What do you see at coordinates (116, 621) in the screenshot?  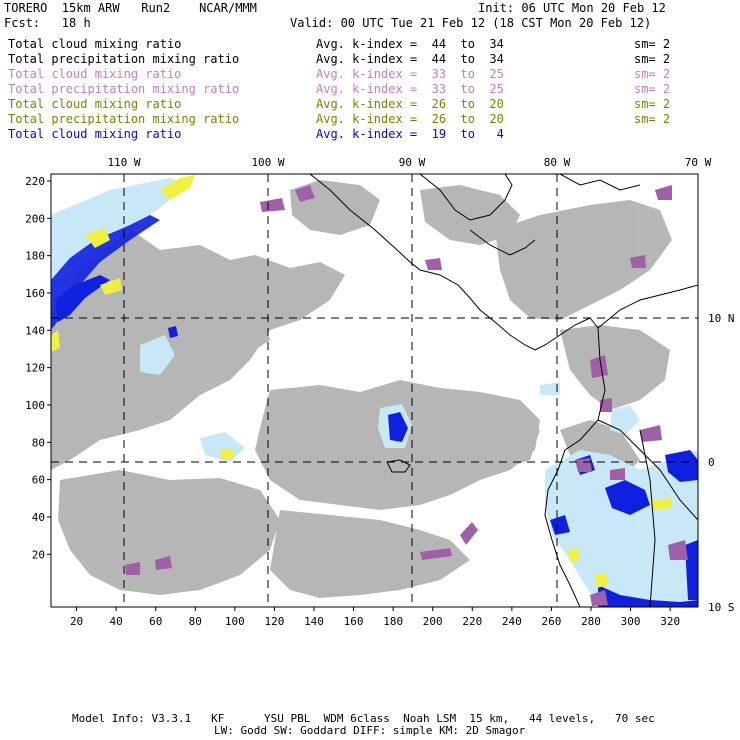 I see `x-tick-label: 40` at bounding box center [116, 621].